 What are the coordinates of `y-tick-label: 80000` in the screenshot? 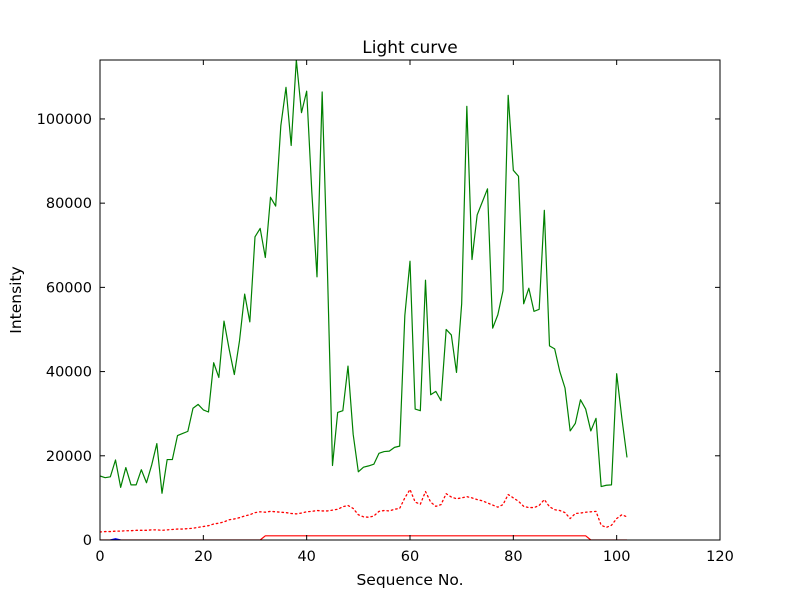 It's located at (69, 204).